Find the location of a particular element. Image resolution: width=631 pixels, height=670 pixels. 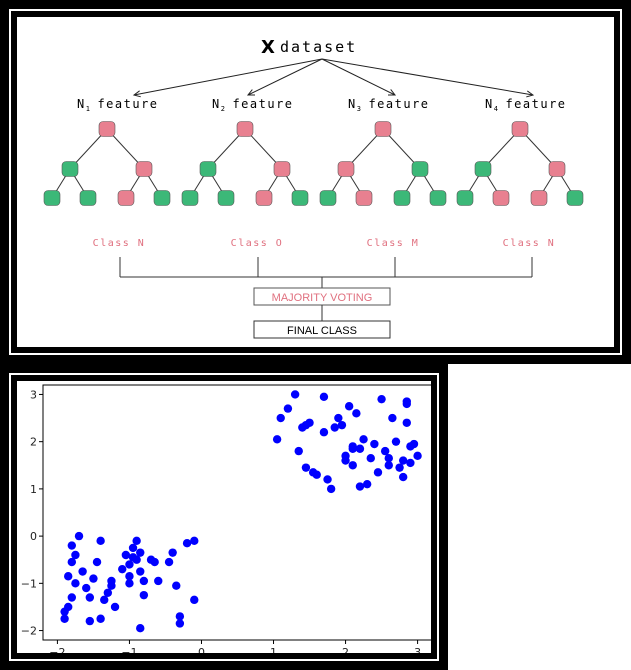

x-tick-label: −2 is located at coordinates (57, 649).